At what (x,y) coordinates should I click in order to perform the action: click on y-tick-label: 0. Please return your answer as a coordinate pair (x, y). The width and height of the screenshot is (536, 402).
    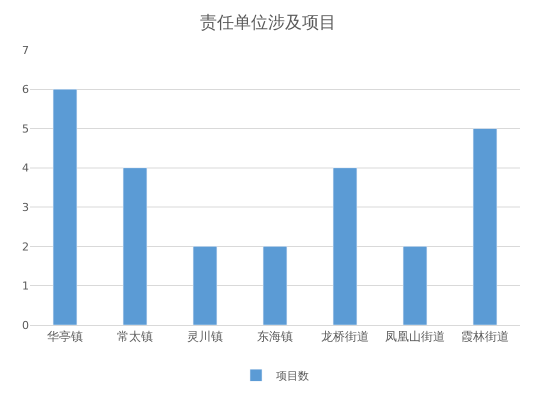
    Looking at the image, I should click on (25, 325).